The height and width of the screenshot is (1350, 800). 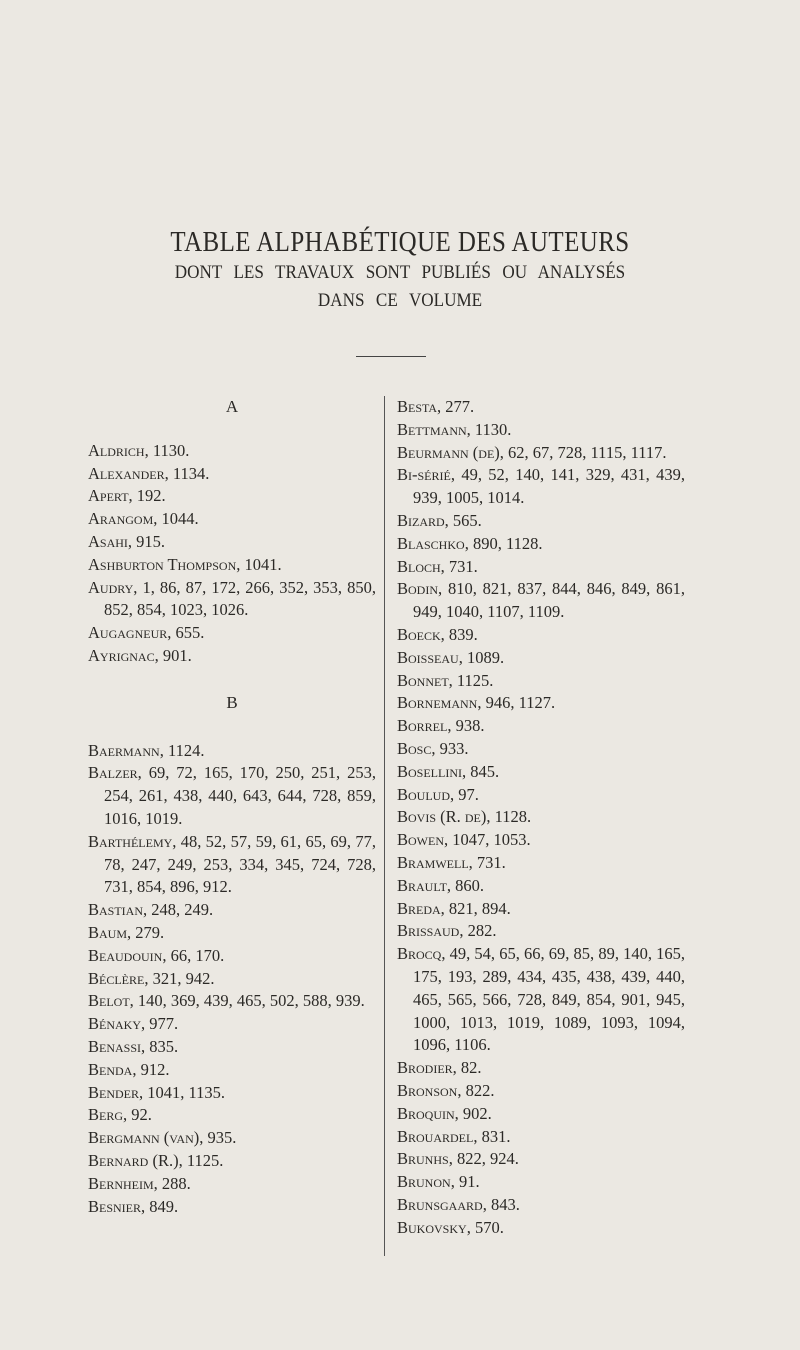 What do you see at coordinates (448, 452) in the screenshot?
I see `author-name: Beurmann (de)` at bounding box center [448, 452].